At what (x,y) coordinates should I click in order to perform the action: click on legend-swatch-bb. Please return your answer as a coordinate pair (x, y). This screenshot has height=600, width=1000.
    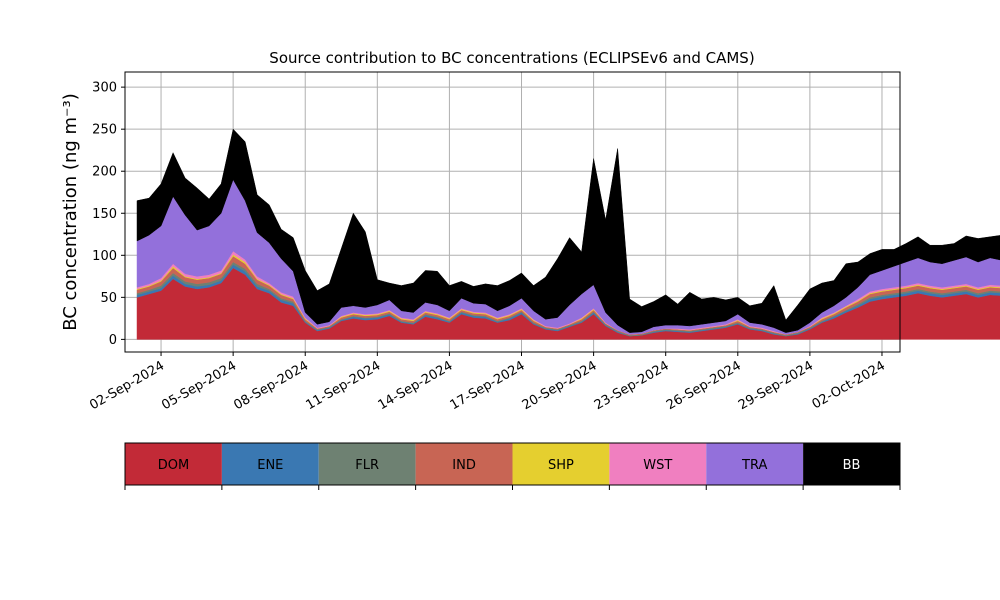
    Looking at the image, I should click on (851, 464).